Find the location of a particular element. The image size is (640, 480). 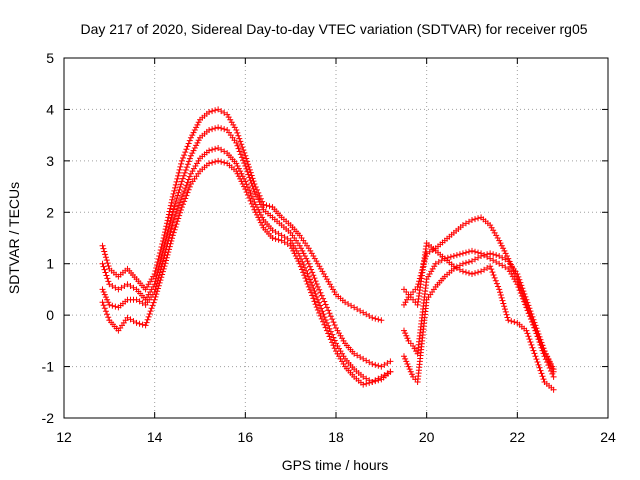

series-track-h is located at coordinates (479, 316).